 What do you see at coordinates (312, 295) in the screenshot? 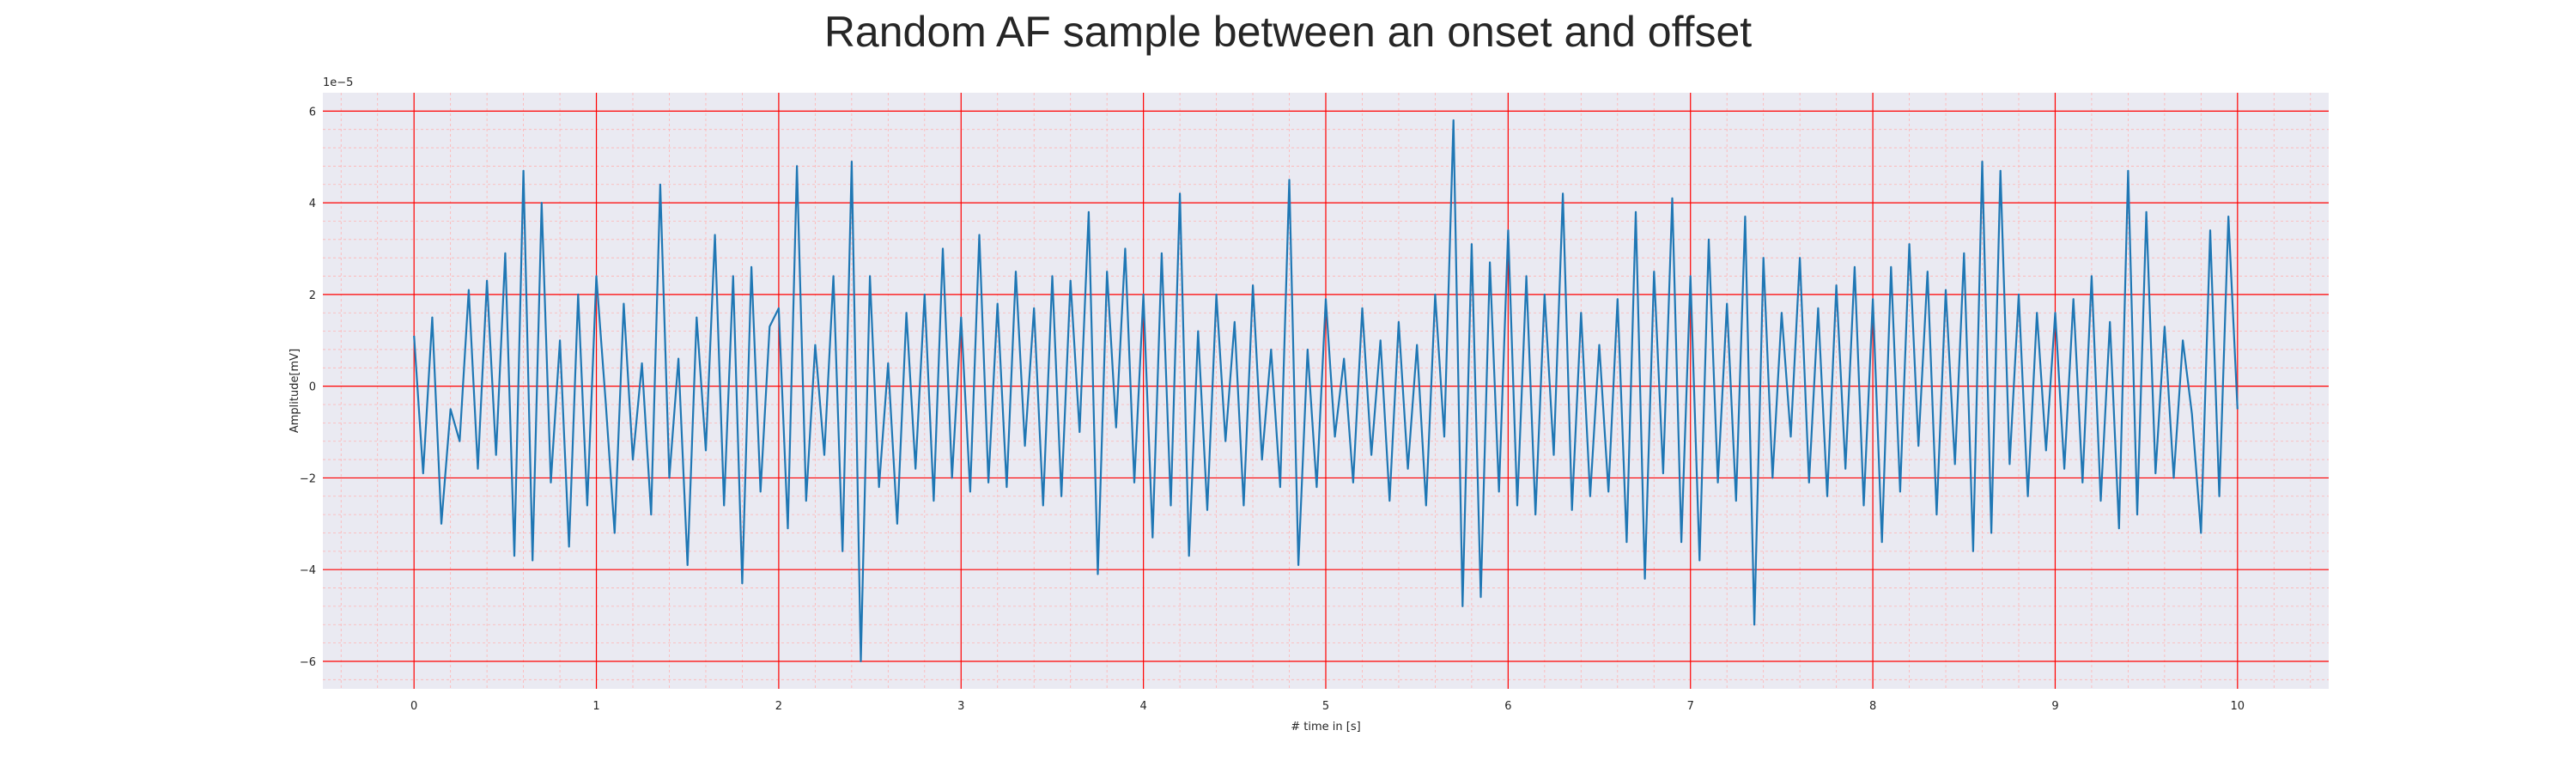
I see `y-tick-label: 2` at bounding box center [312, 295].